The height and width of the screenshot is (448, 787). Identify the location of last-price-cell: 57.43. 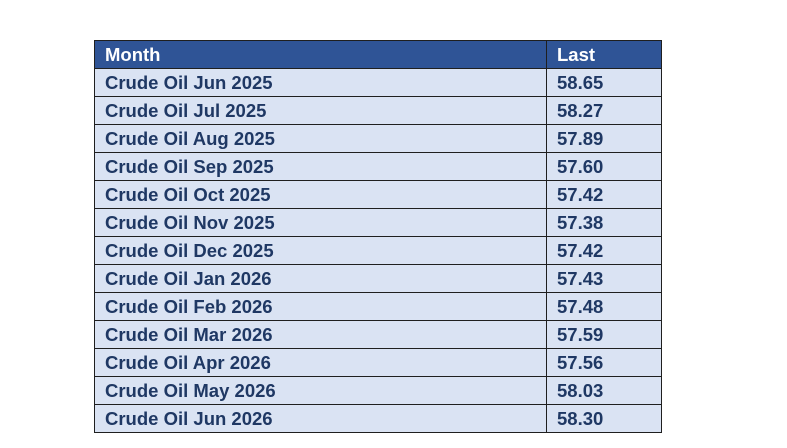
(604, 278).